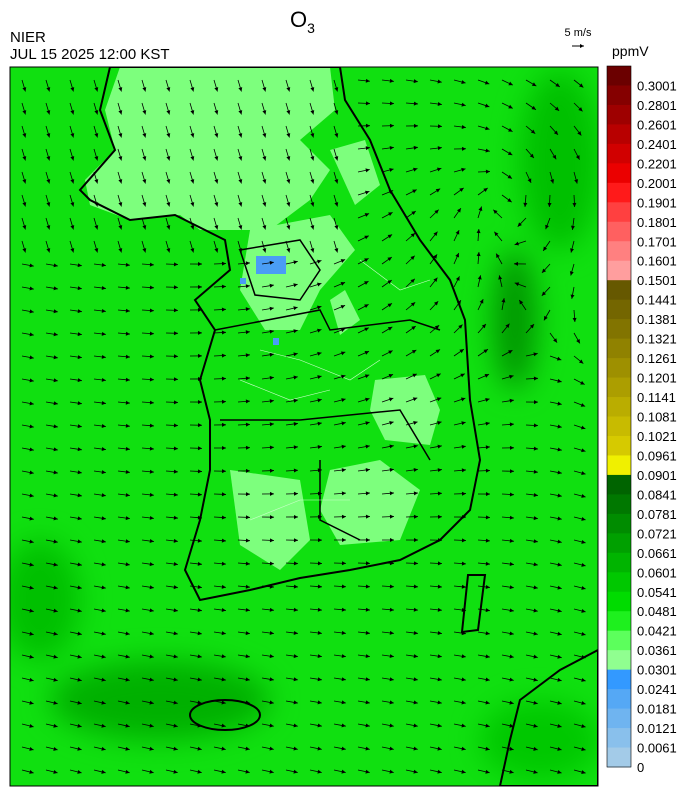 This screenshot has height=798, width=692. Describe the element at coordinates (657, 319) in the screenshot. I see `colorbar-label: 0.1381` at that location.